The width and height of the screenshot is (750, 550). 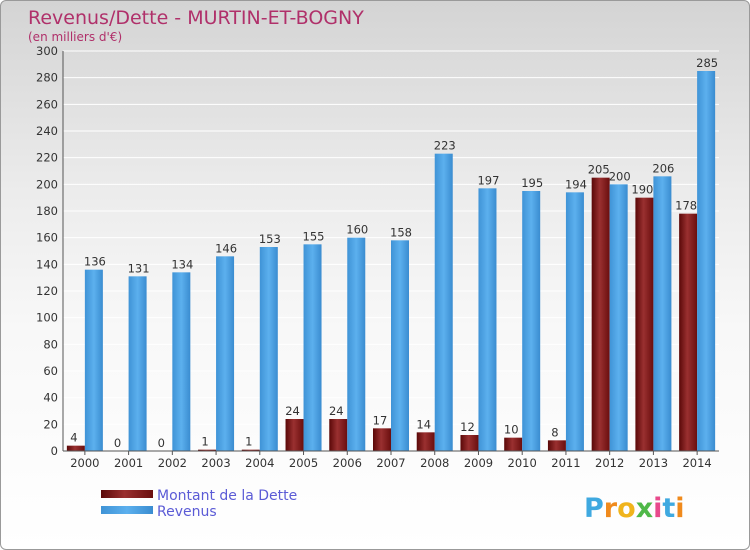 What do you see at coordinates (663, 168) in the screenshot?
I see `data-label-revenus: 206` at bounding box center [663, 168].